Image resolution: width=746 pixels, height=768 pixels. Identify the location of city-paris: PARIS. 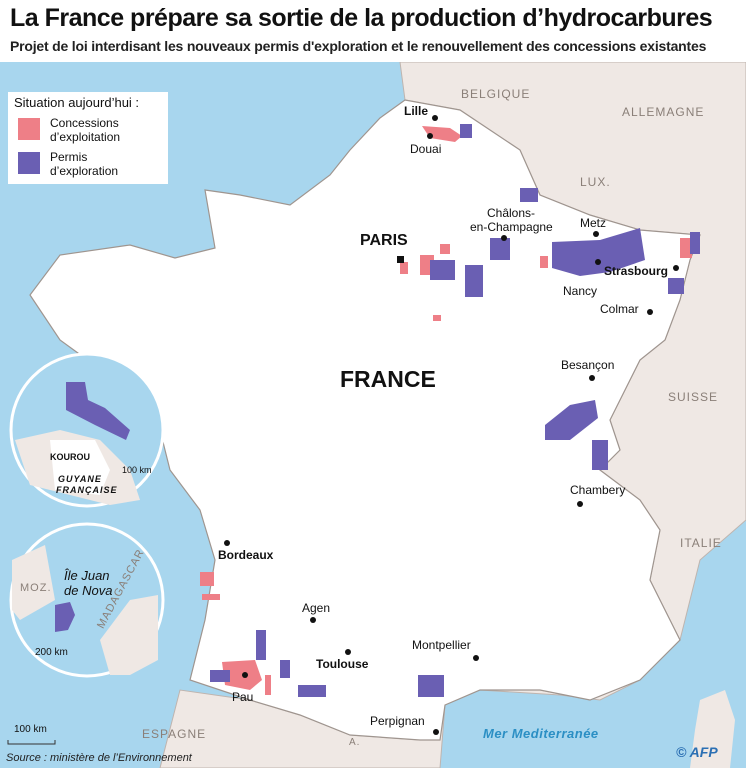
(384, 240).